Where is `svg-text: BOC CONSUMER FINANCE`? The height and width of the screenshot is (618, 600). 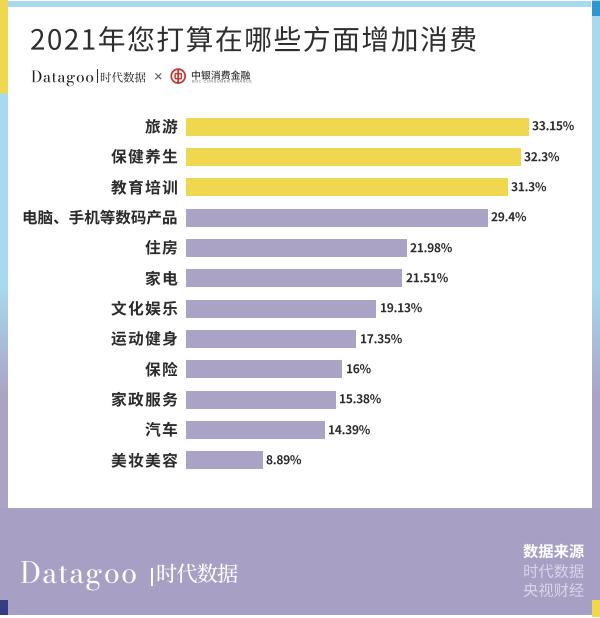
svg-text: BOC CONSUMER FINANCE is located at coordinates (222, 81).